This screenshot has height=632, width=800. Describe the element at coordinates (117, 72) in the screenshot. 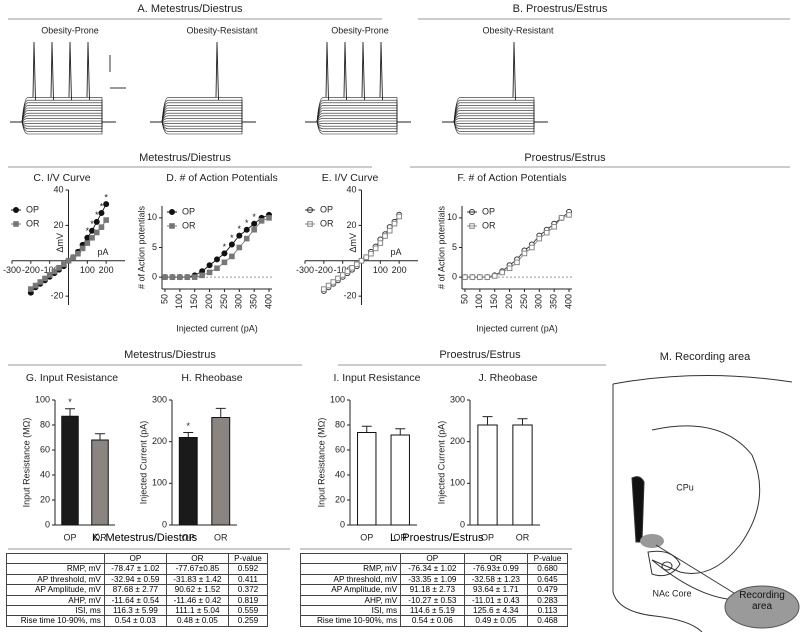

I see `scale-bar` at that location.